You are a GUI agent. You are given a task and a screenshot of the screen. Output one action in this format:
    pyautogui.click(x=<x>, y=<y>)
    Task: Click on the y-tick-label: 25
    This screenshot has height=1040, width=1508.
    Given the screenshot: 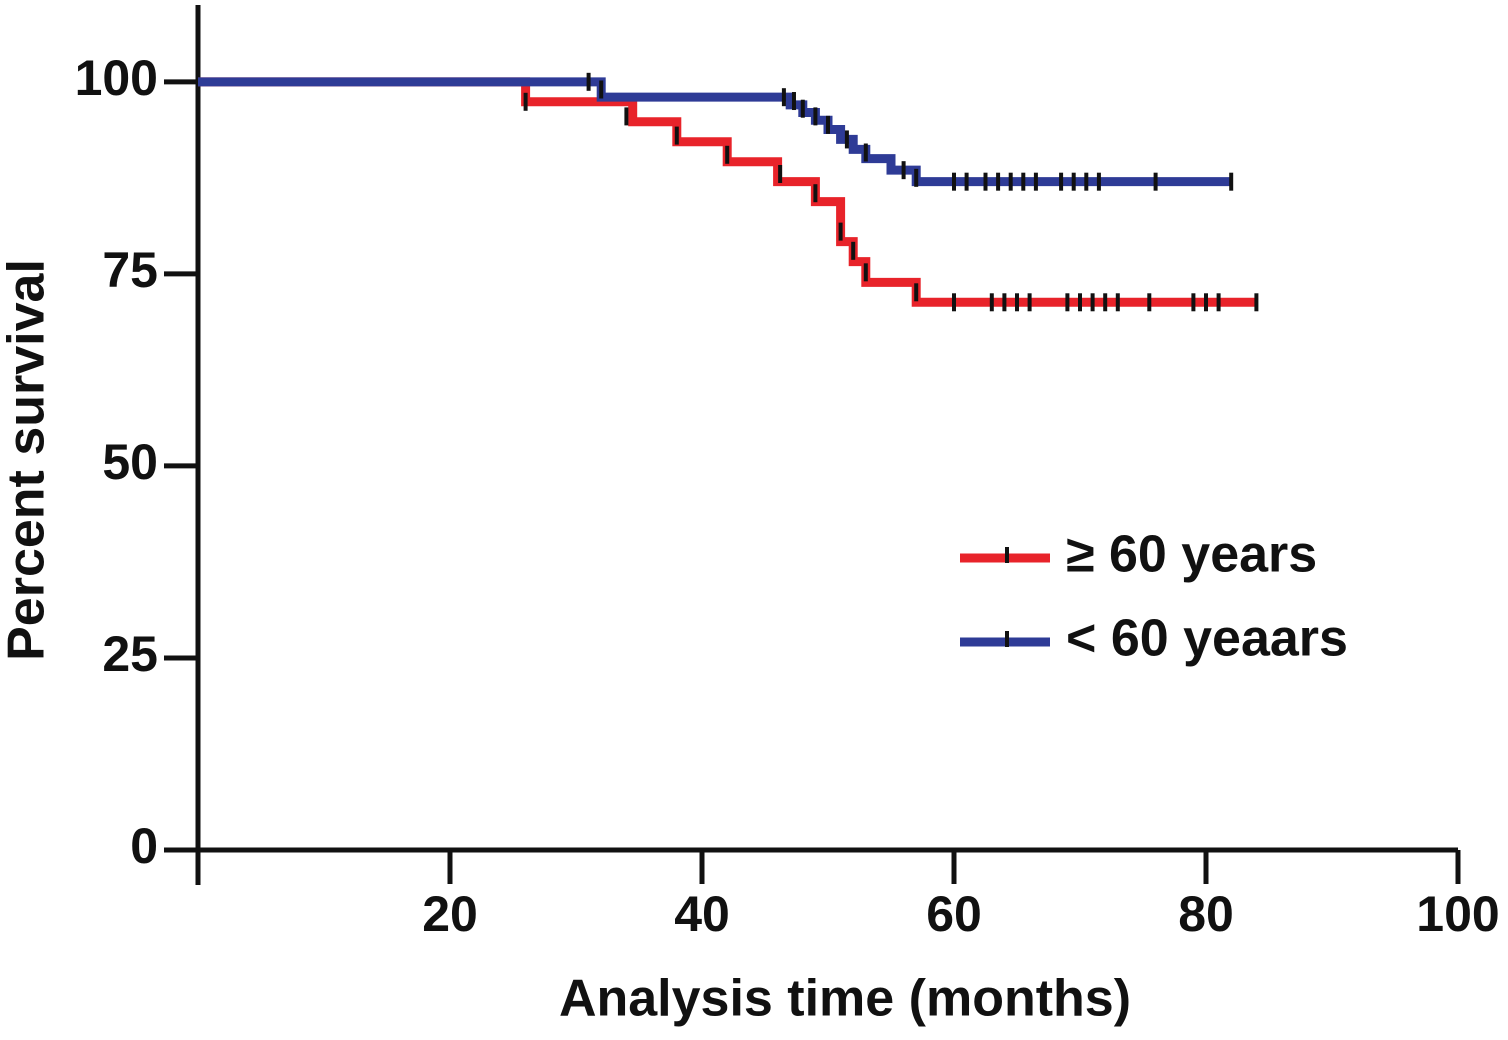 What is the action you would take?
    pyautogui.click(x=130, y=654)
    